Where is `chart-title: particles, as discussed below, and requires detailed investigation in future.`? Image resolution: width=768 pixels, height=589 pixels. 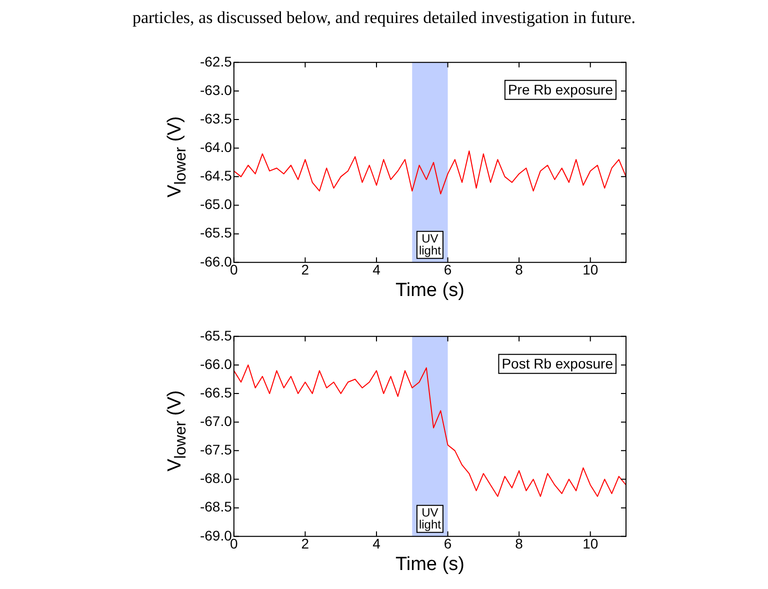
chart-title: particles, as discussed below, and requires detailed investigation in future. is located at coordinates (384, 18).